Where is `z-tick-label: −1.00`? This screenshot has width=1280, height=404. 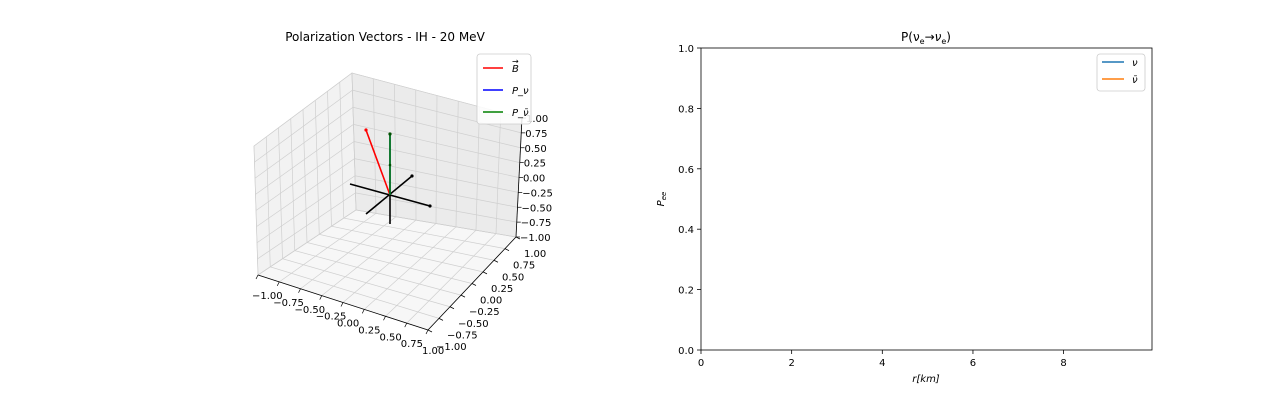 z-tick-label: −1.00 is located at coordinates (535, 238).